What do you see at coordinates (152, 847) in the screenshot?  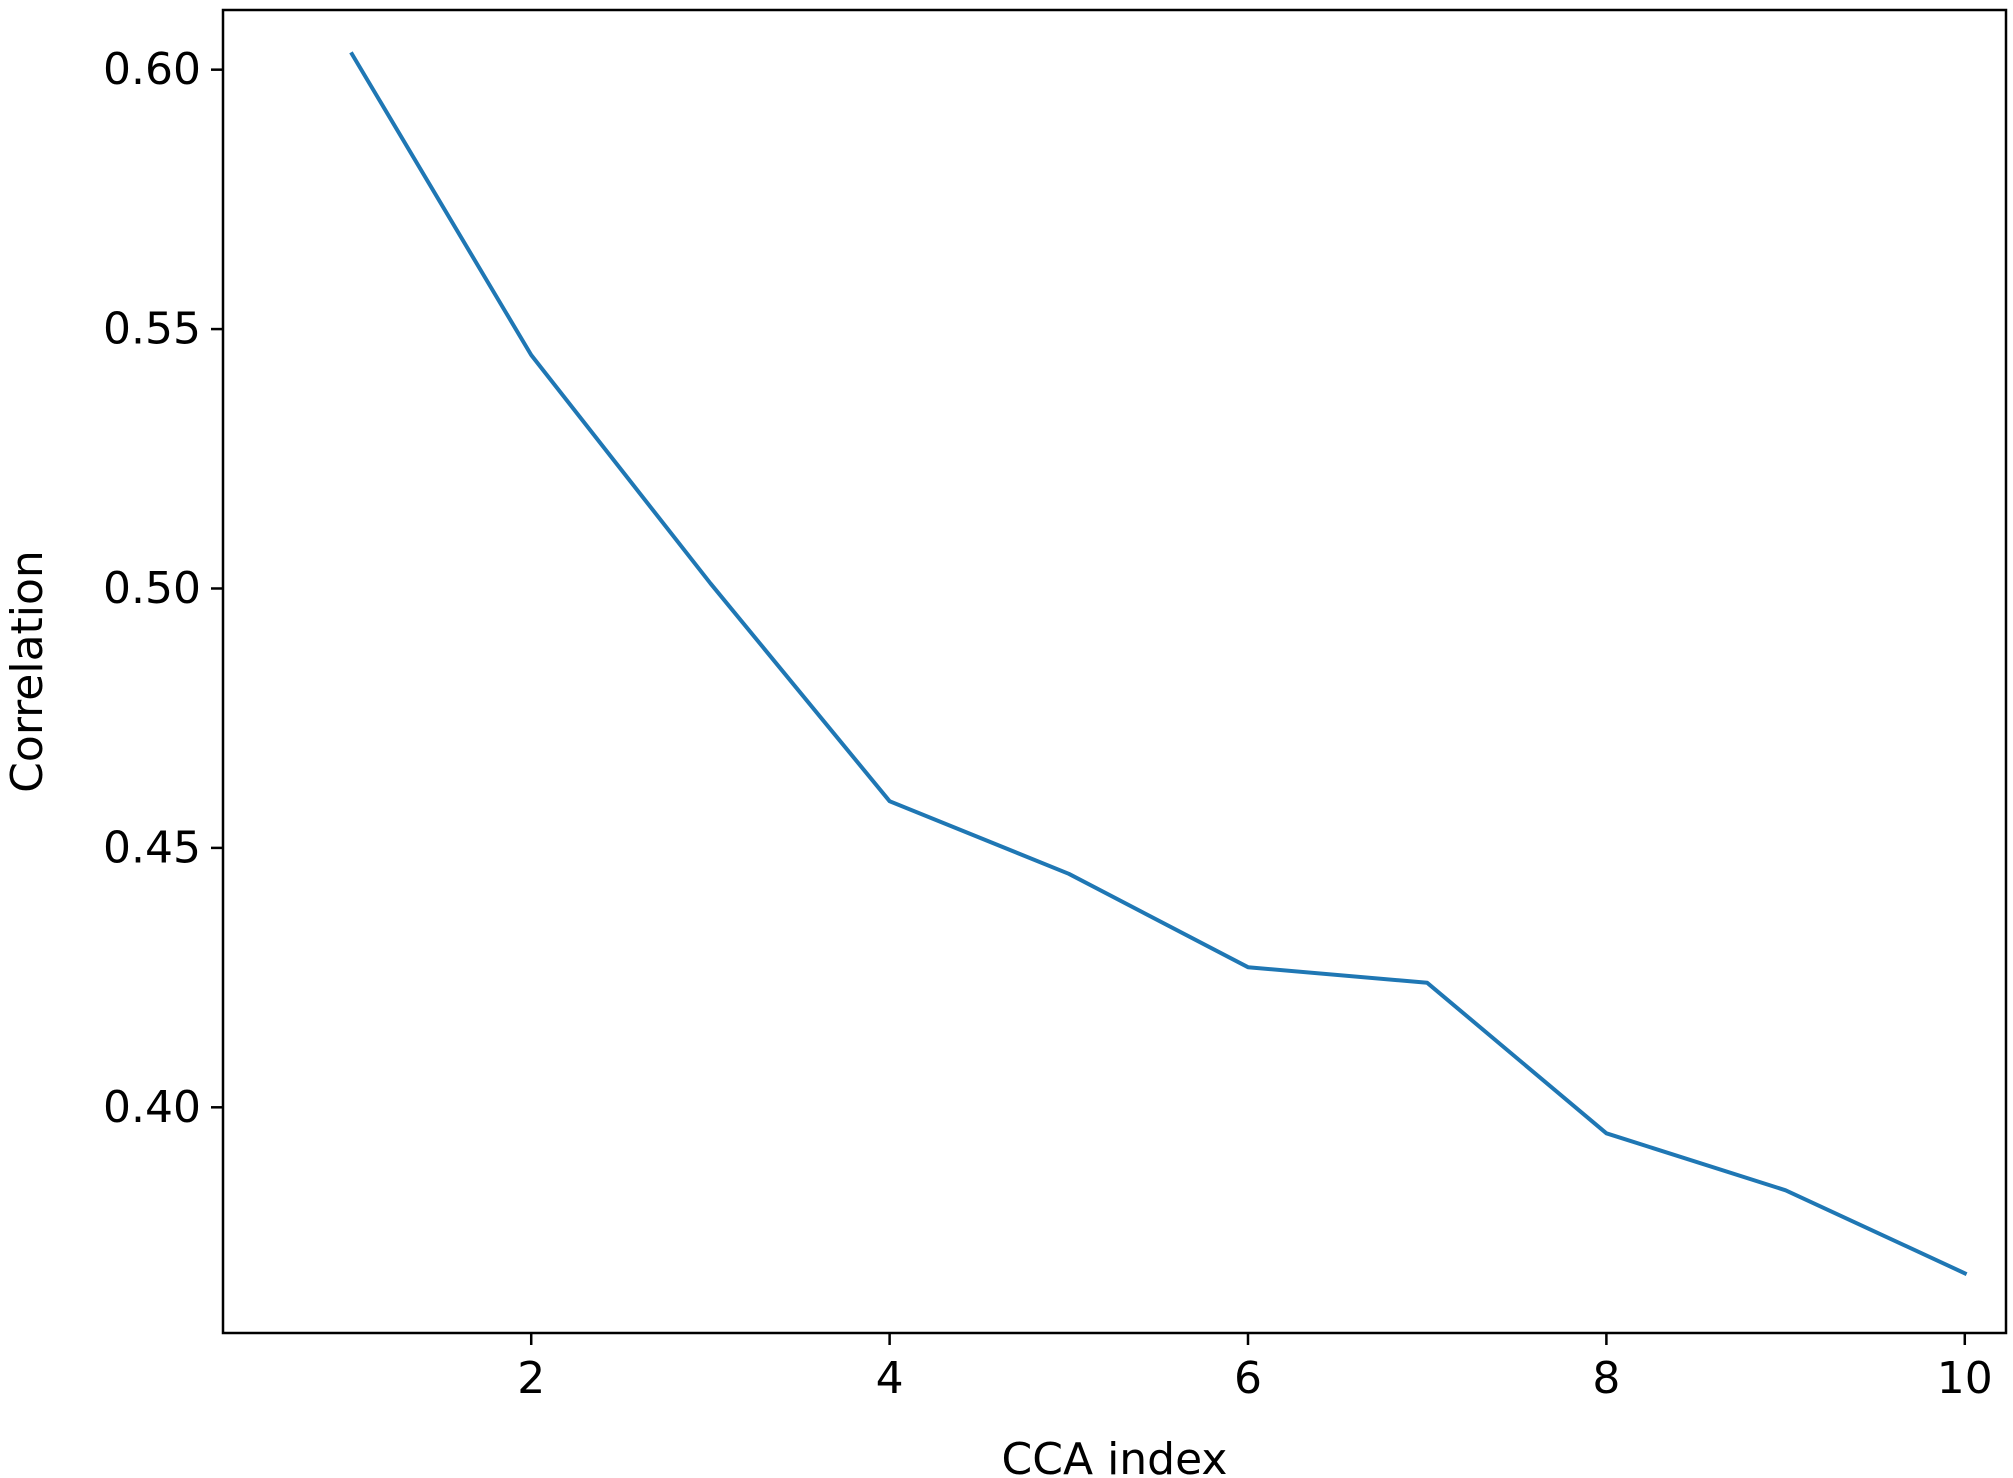 I see `y-tick-label: 0.45` at bounding box center [152, 847].